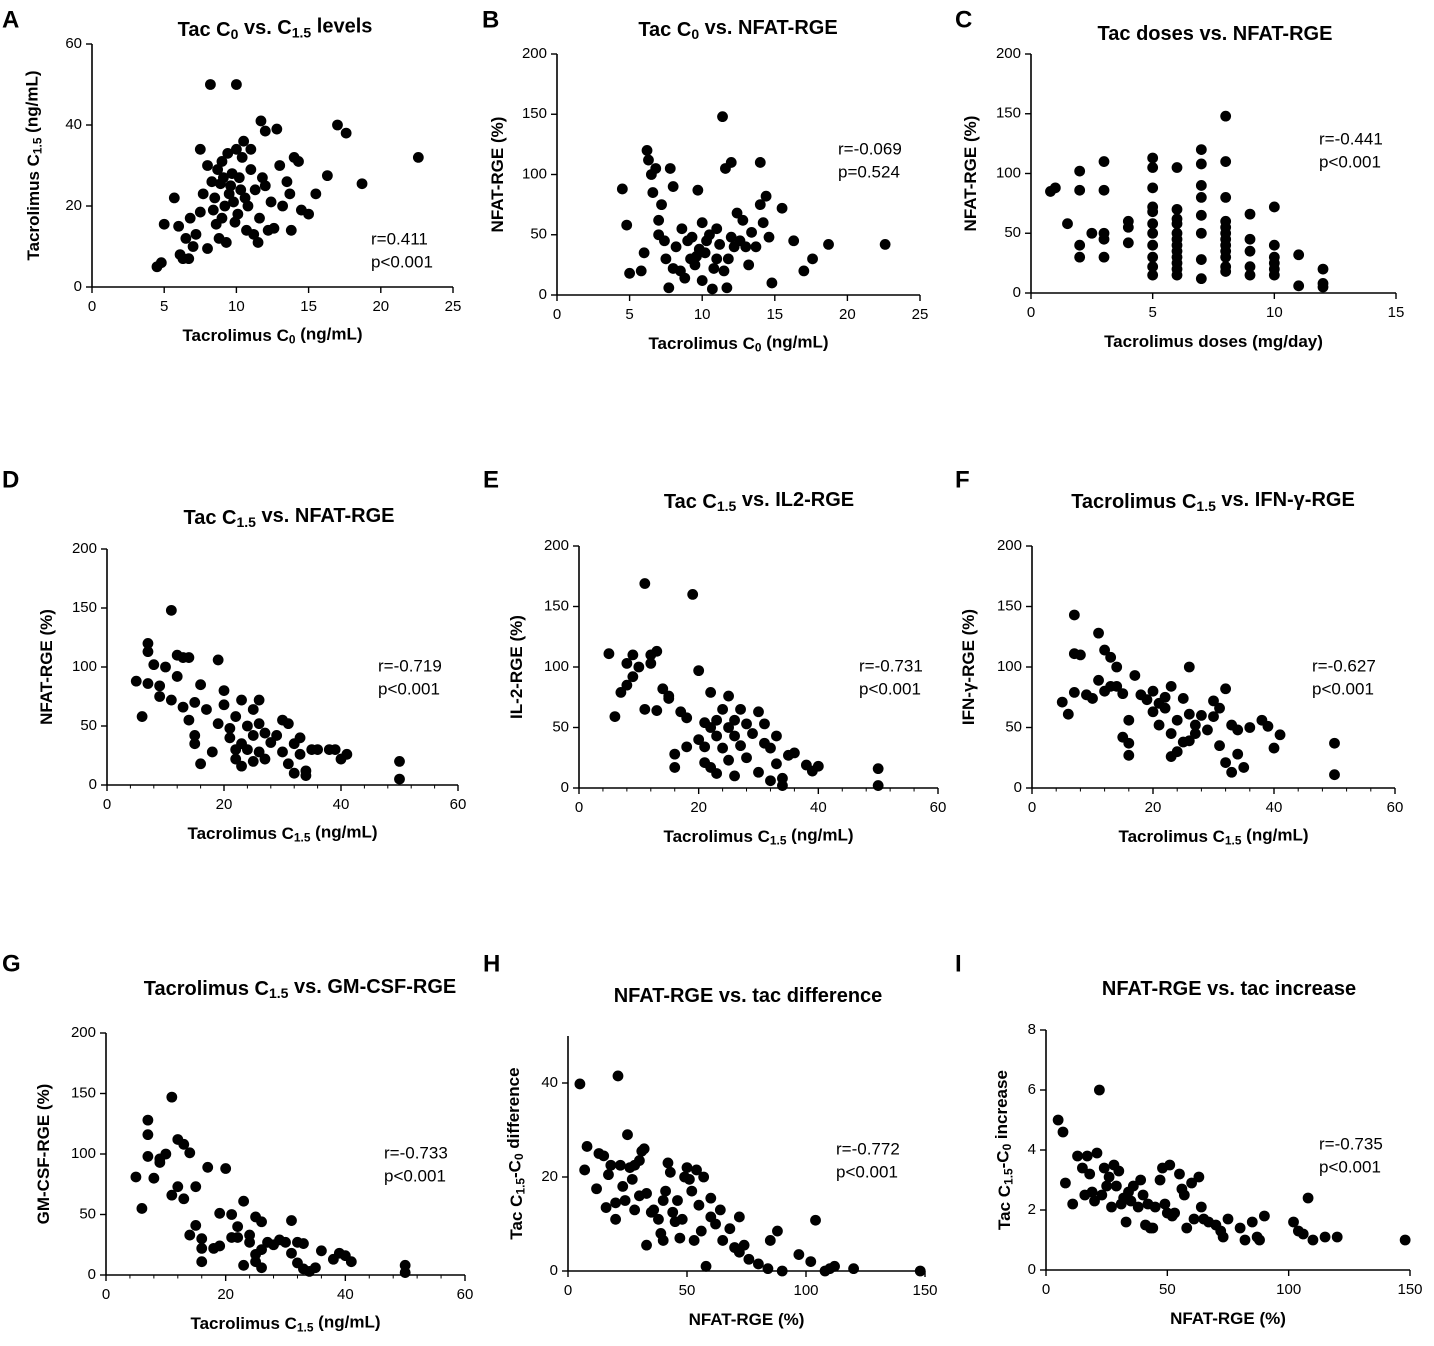 The width and height of the screenshot is (1434, 1346). I want to click on panel-letter: I, so click(958, 963).